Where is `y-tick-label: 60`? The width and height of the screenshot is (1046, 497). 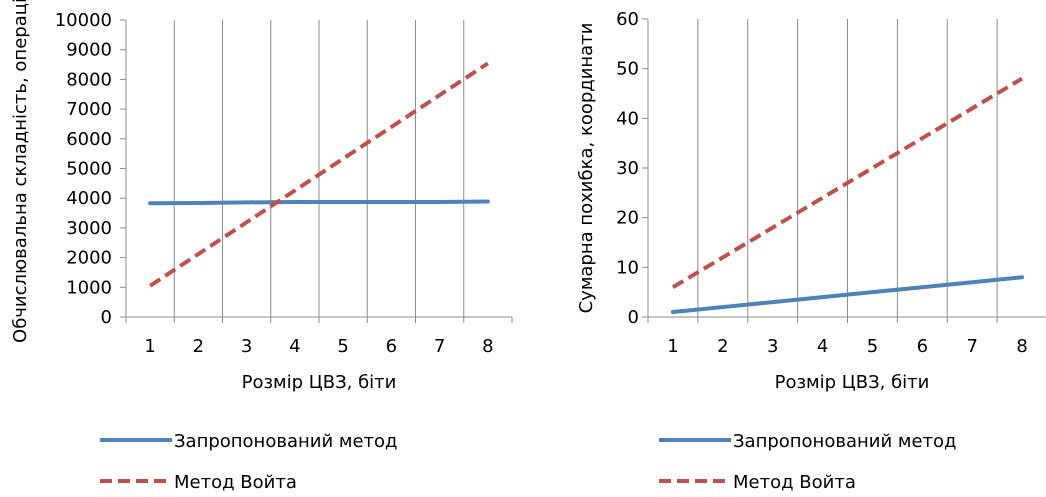
y-tick-label: 60 is located at coordinates (627, 19).